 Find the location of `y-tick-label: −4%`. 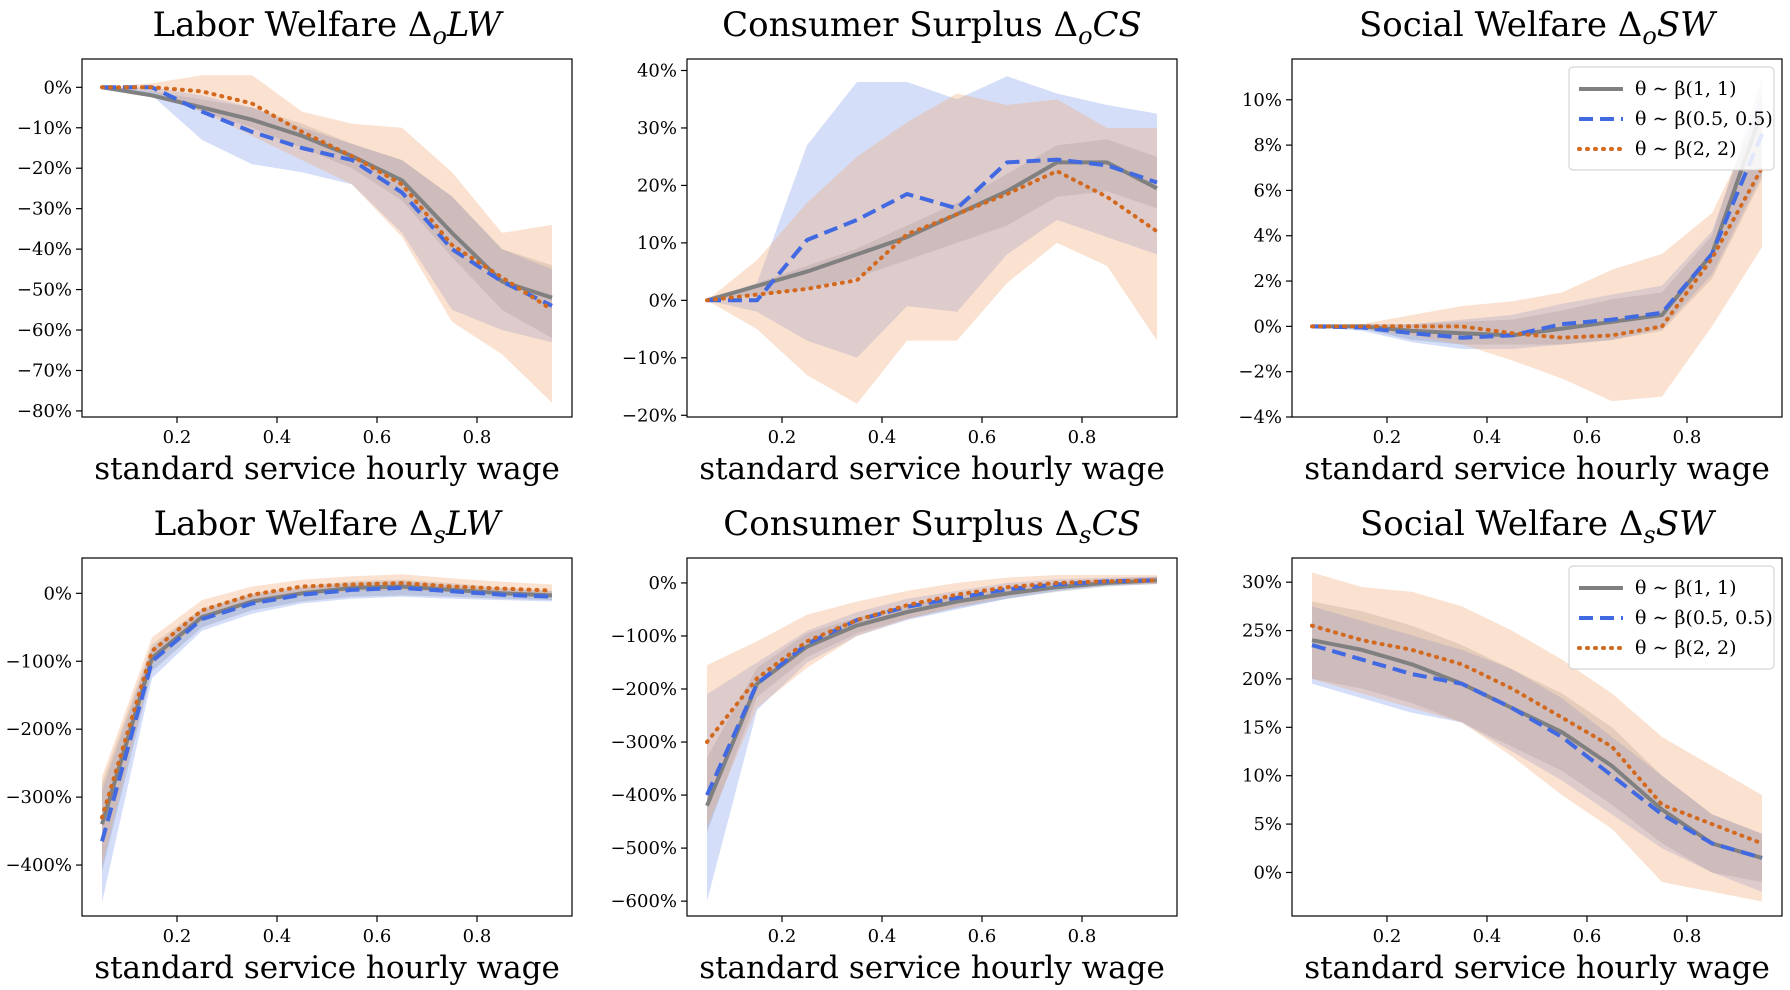

y-tick-label: −4% is located at coordinates (1260, 417).